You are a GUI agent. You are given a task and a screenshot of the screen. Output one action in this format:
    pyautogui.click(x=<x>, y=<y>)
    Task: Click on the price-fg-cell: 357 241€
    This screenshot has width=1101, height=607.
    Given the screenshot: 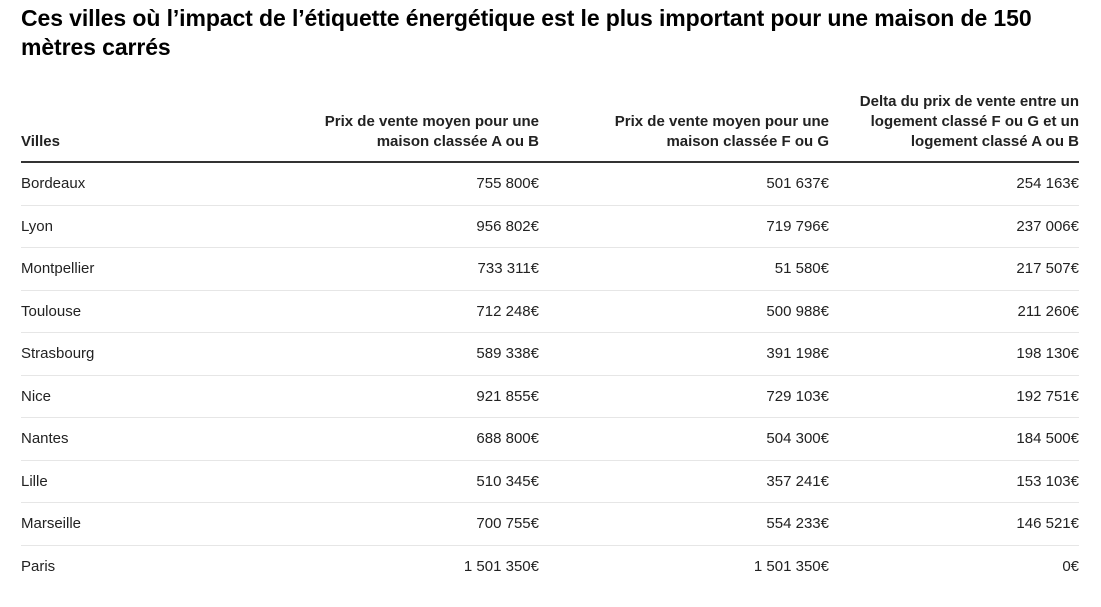 What is the action you would take?
    pyautogui.click(x=684, y=481)
    